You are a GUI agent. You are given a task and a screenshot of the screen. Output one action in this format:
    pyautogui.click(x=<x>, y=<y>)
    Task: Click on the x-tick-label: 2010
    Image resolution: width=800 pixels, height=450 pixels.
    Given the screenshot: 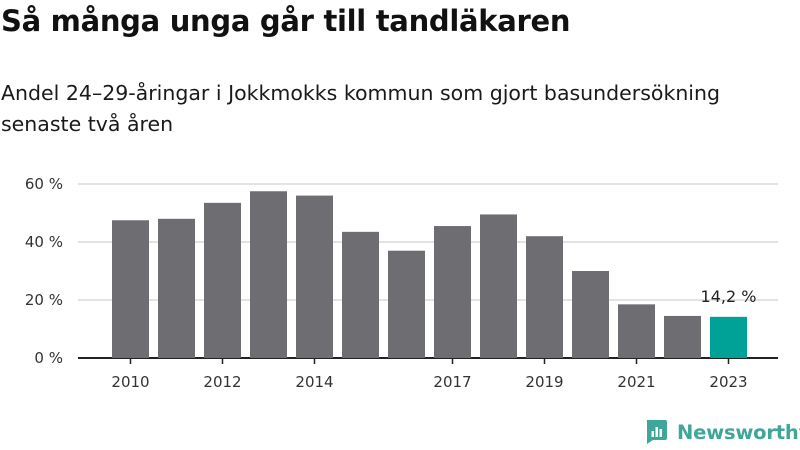 What is the action you would take?
    pyautogui.click(x=130, y=382)
    